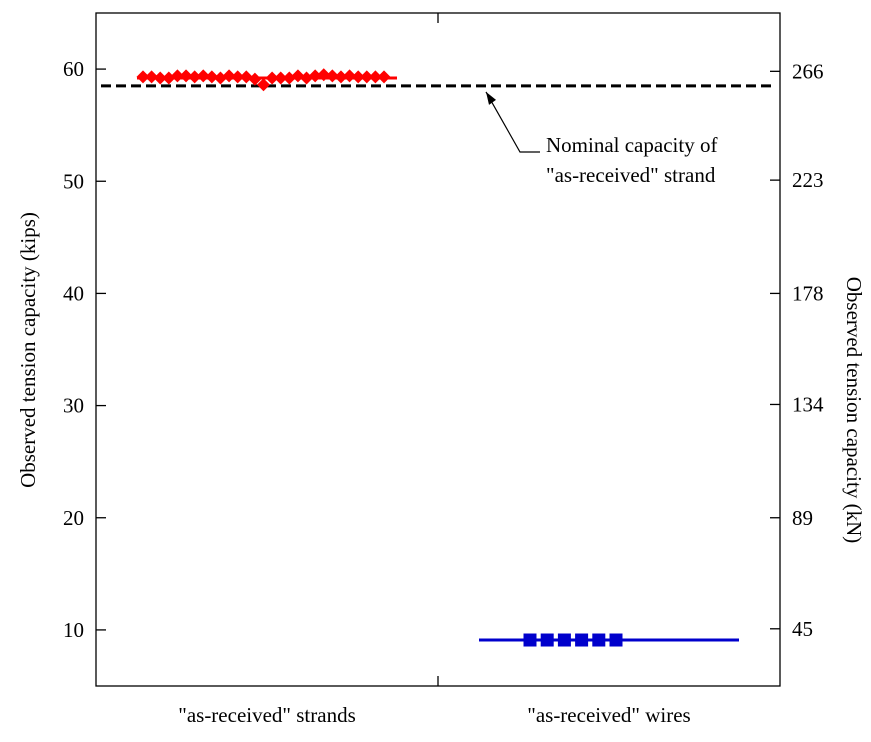  Describe the element at coordinates (808, 71) in the screenshot. I see `right-tick-label-5: 266` at that location.